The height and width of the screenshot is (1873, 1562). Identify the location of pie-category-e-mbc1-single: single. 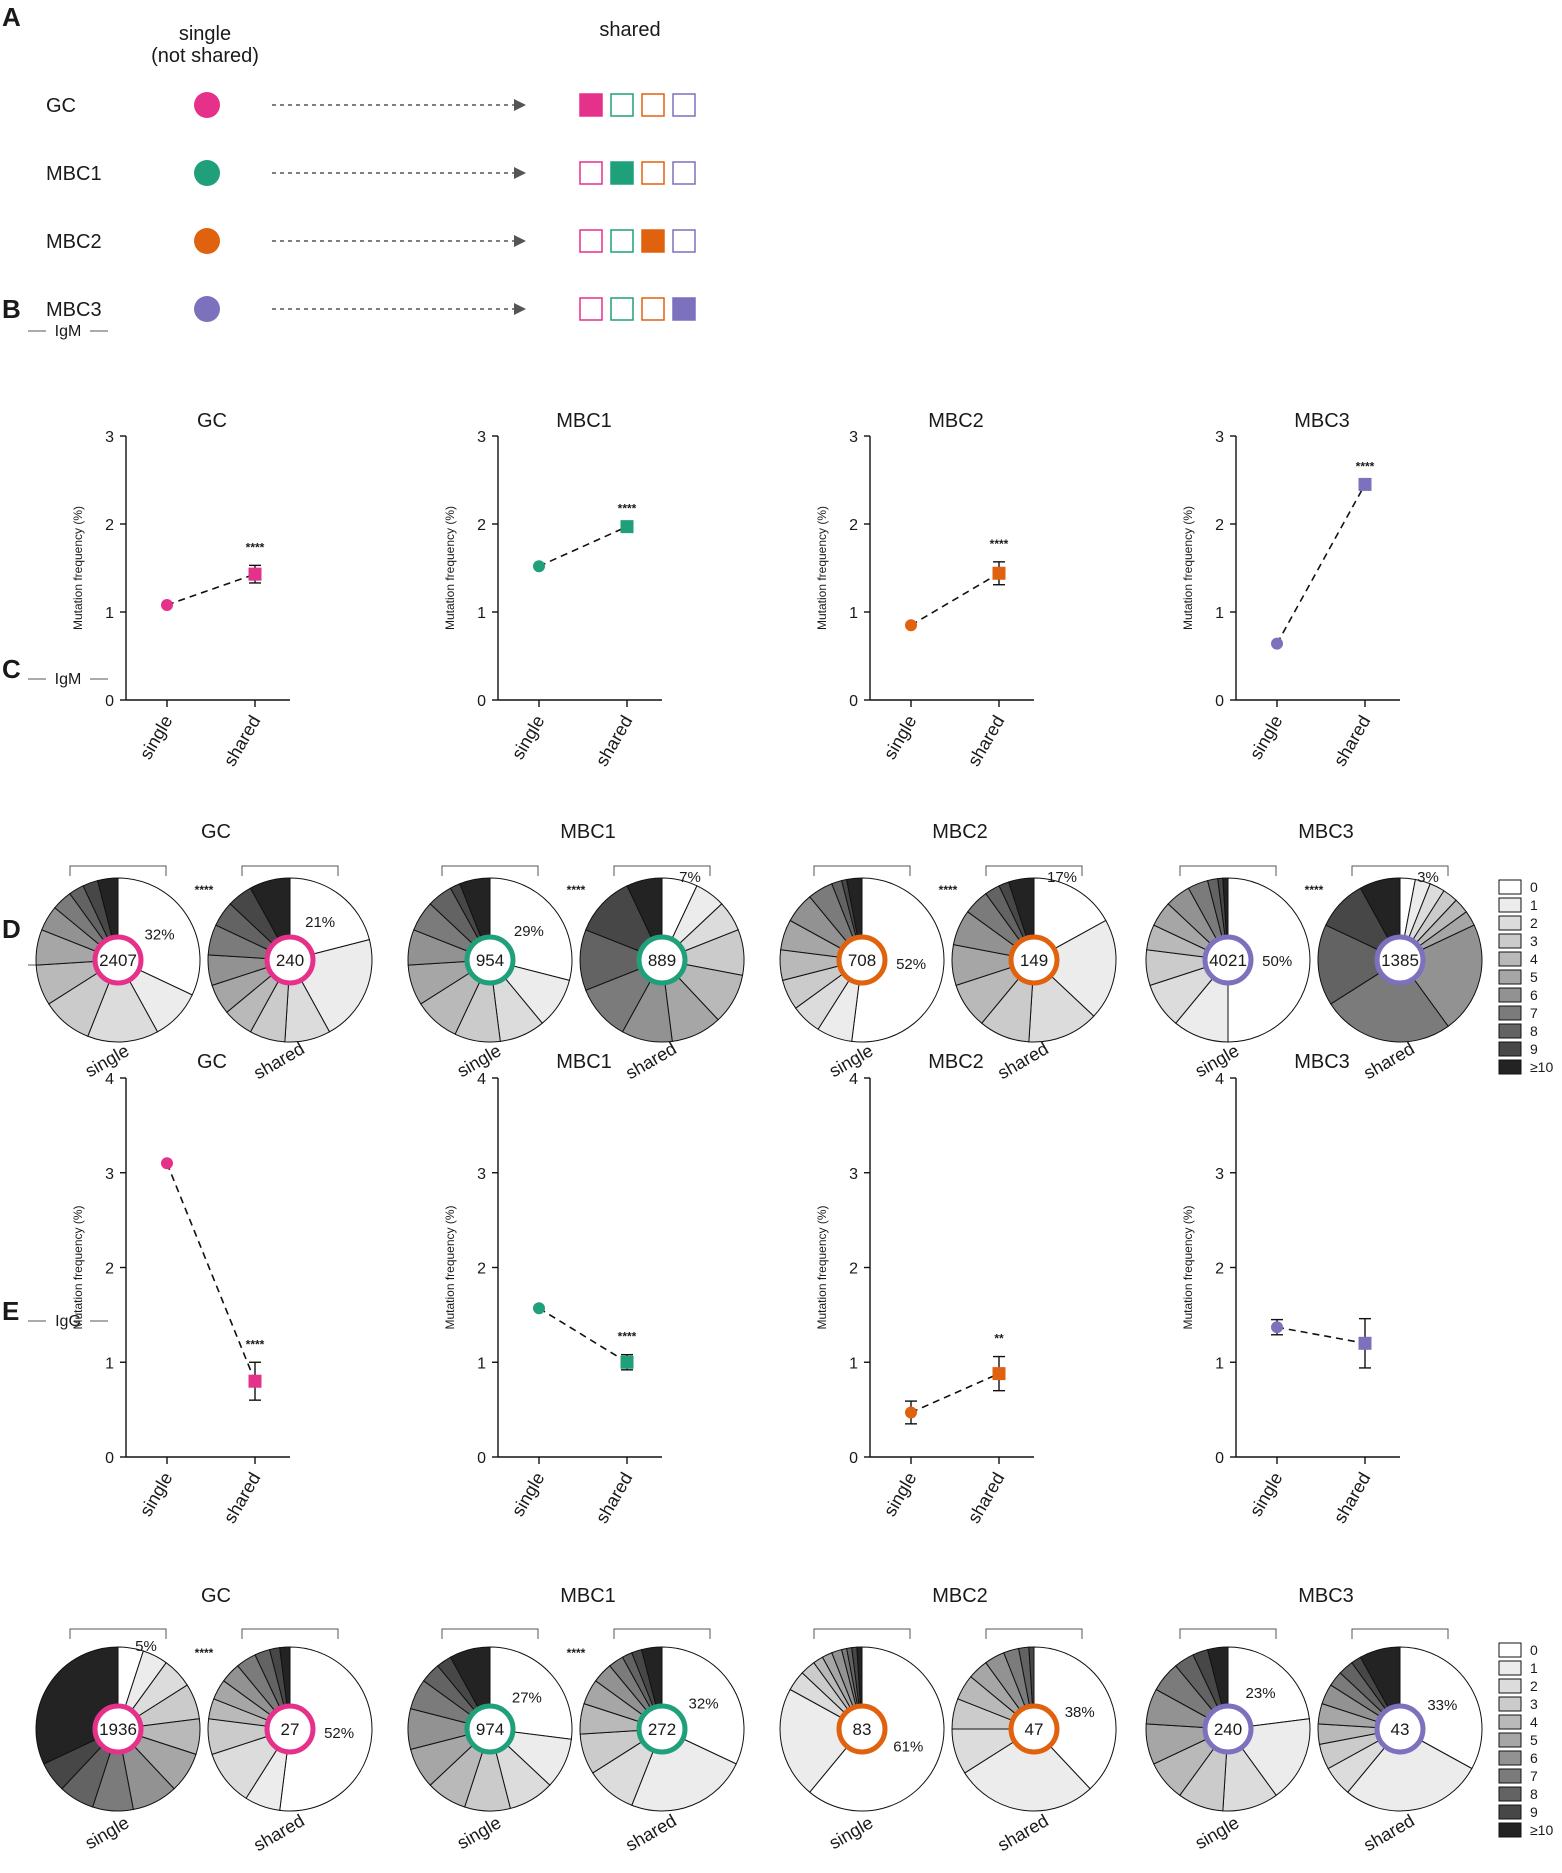
(479, 1832).